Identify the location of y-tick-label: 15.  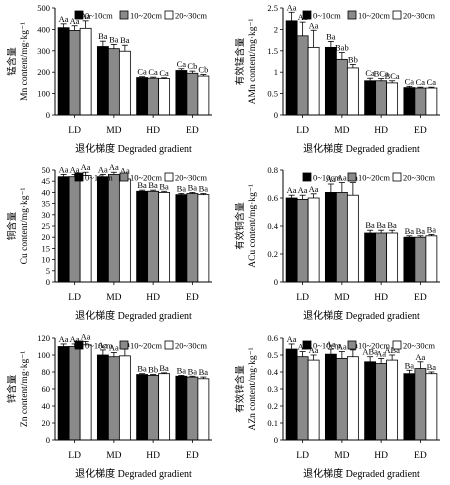
(46, 248).